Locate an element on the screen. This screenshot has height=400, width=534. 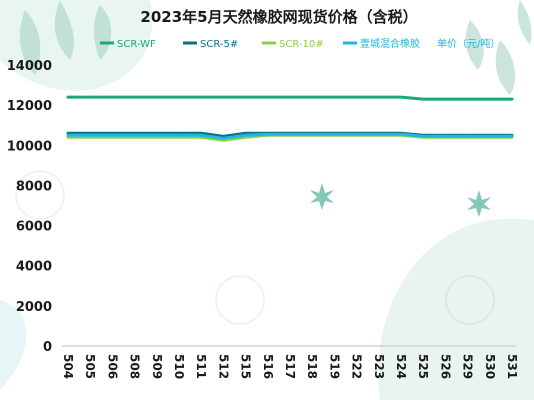
x-tick-label: 515 is located at coordinates (246, 366).